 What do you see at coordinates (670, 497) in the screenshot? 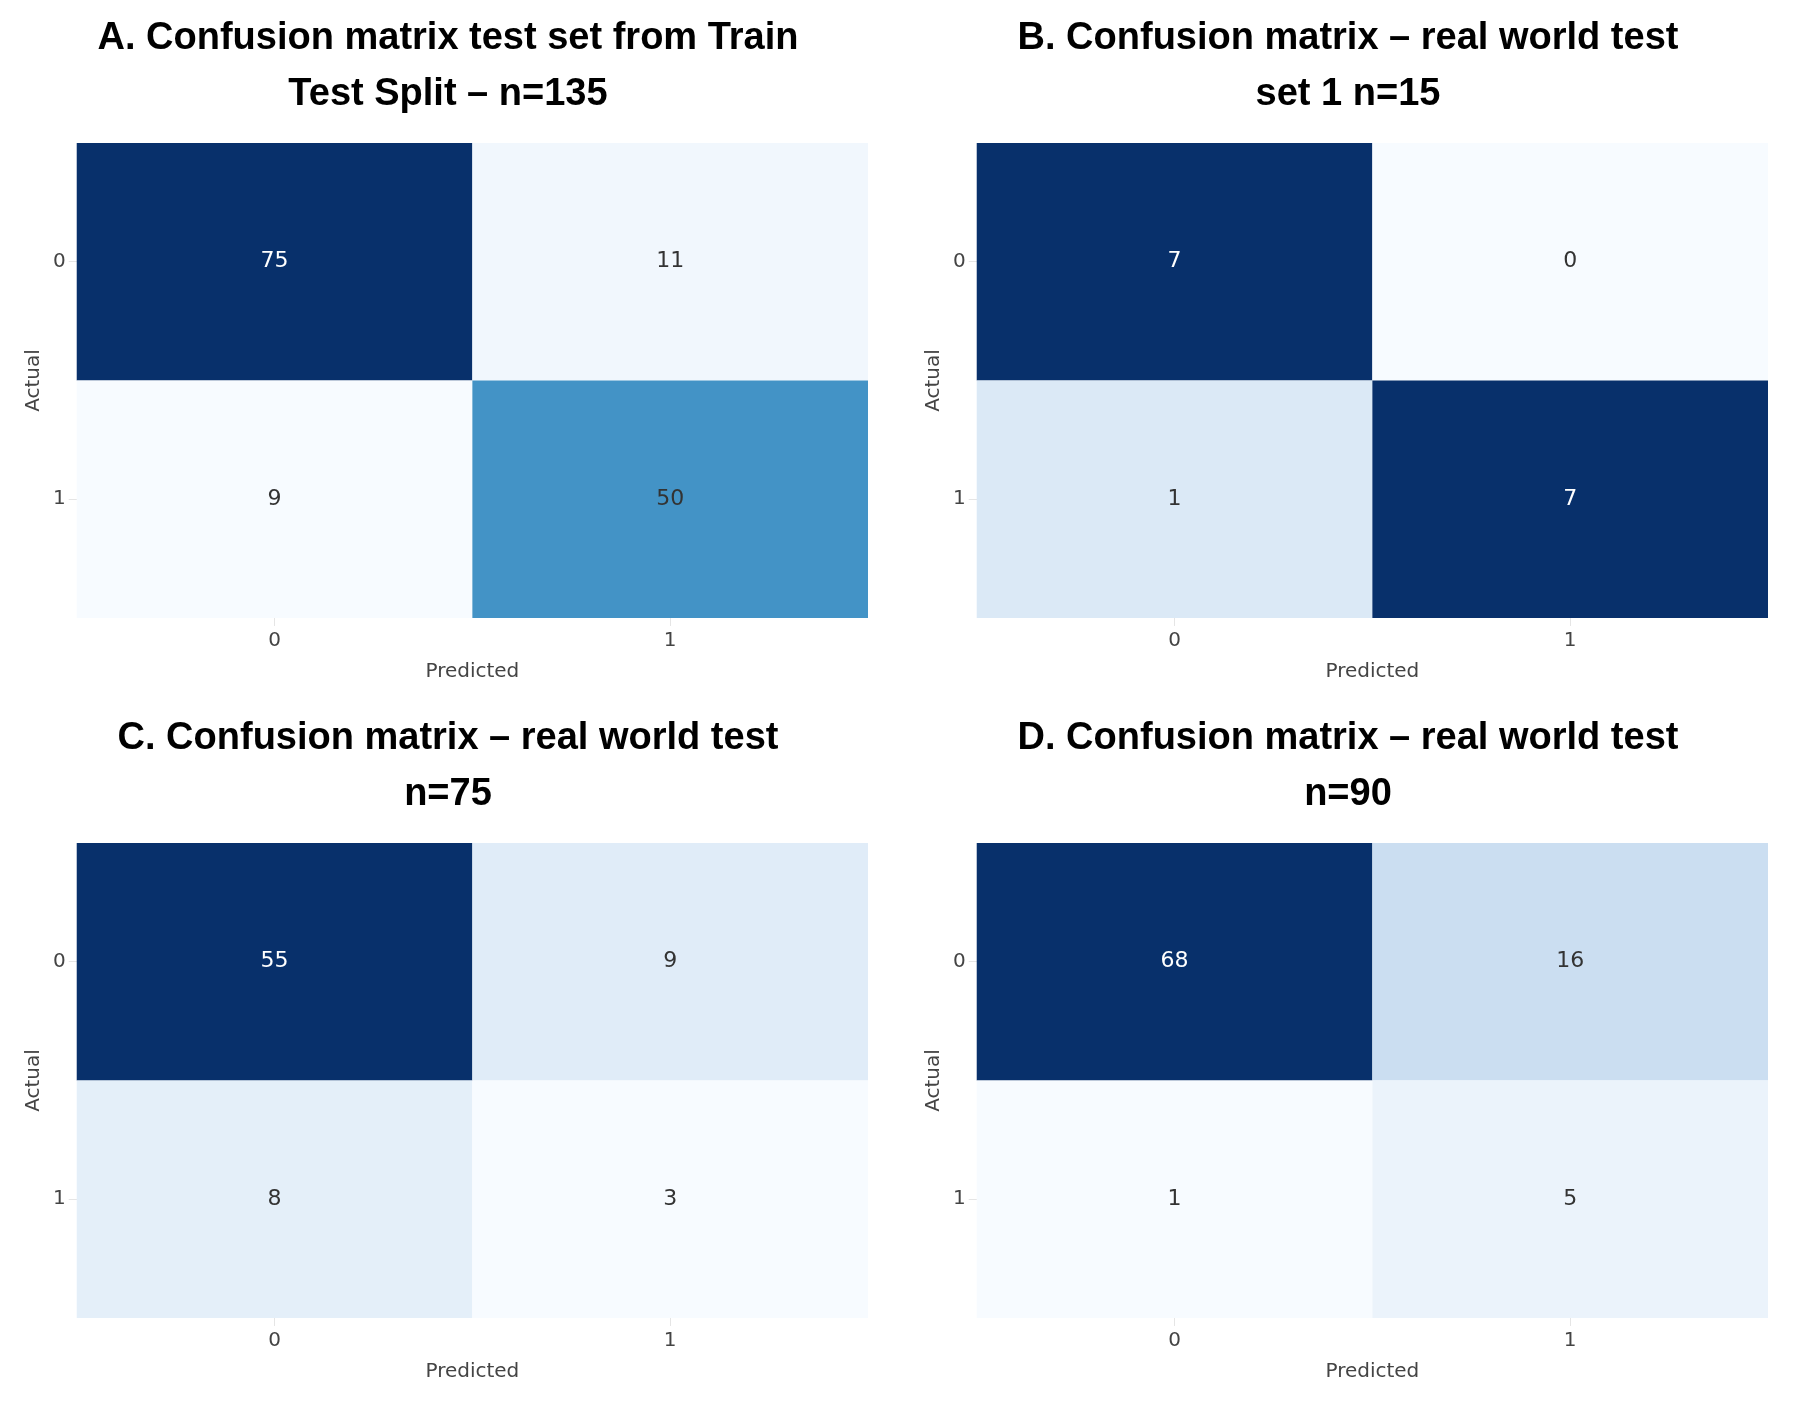
I see `data-label: 50` at bounding box center [670, 497].